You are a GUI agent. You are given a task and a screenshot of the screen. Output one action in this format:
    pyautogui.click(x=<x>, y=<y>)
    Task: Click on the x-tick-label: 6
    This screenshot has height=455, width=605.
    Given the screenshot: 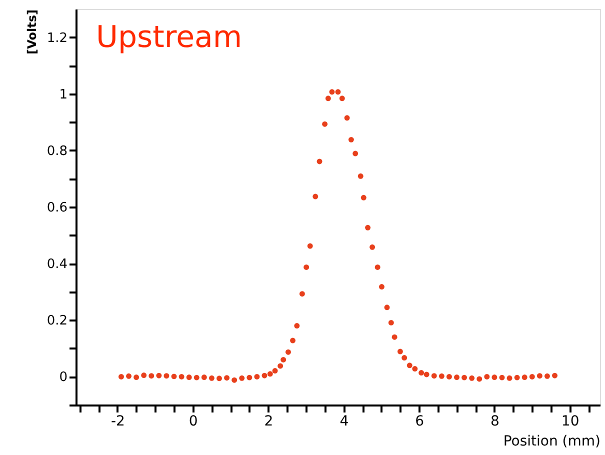 What is the action you would take?
    pyautogui.click(x=419, y=422)
    